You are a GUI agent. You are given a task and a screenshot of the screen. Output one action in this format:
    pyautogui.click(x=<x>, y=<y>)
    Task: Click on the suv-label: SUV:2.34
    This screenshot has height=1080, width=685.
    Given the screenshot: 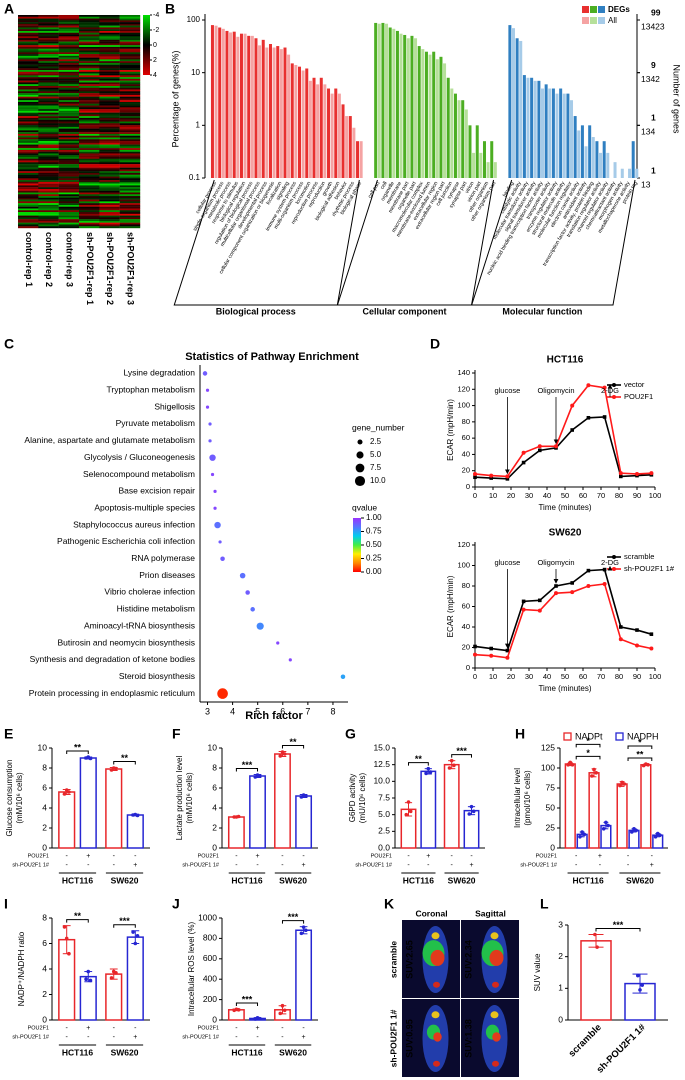 What is the action you would take?
    pyautogui.click(x=468, y=959)
    